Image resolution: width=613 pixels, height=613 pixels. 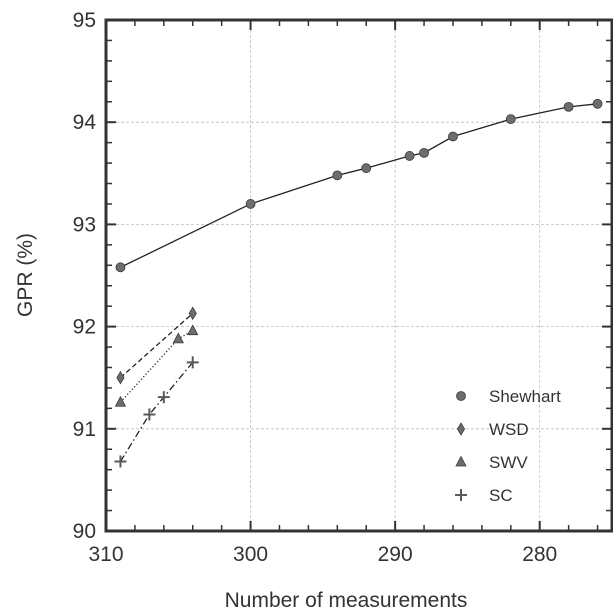 What do you see at coordinates (346, 600) in the screenshot?
I see `x-axis-label: Number of measurements` at bounding box center [346, 600].